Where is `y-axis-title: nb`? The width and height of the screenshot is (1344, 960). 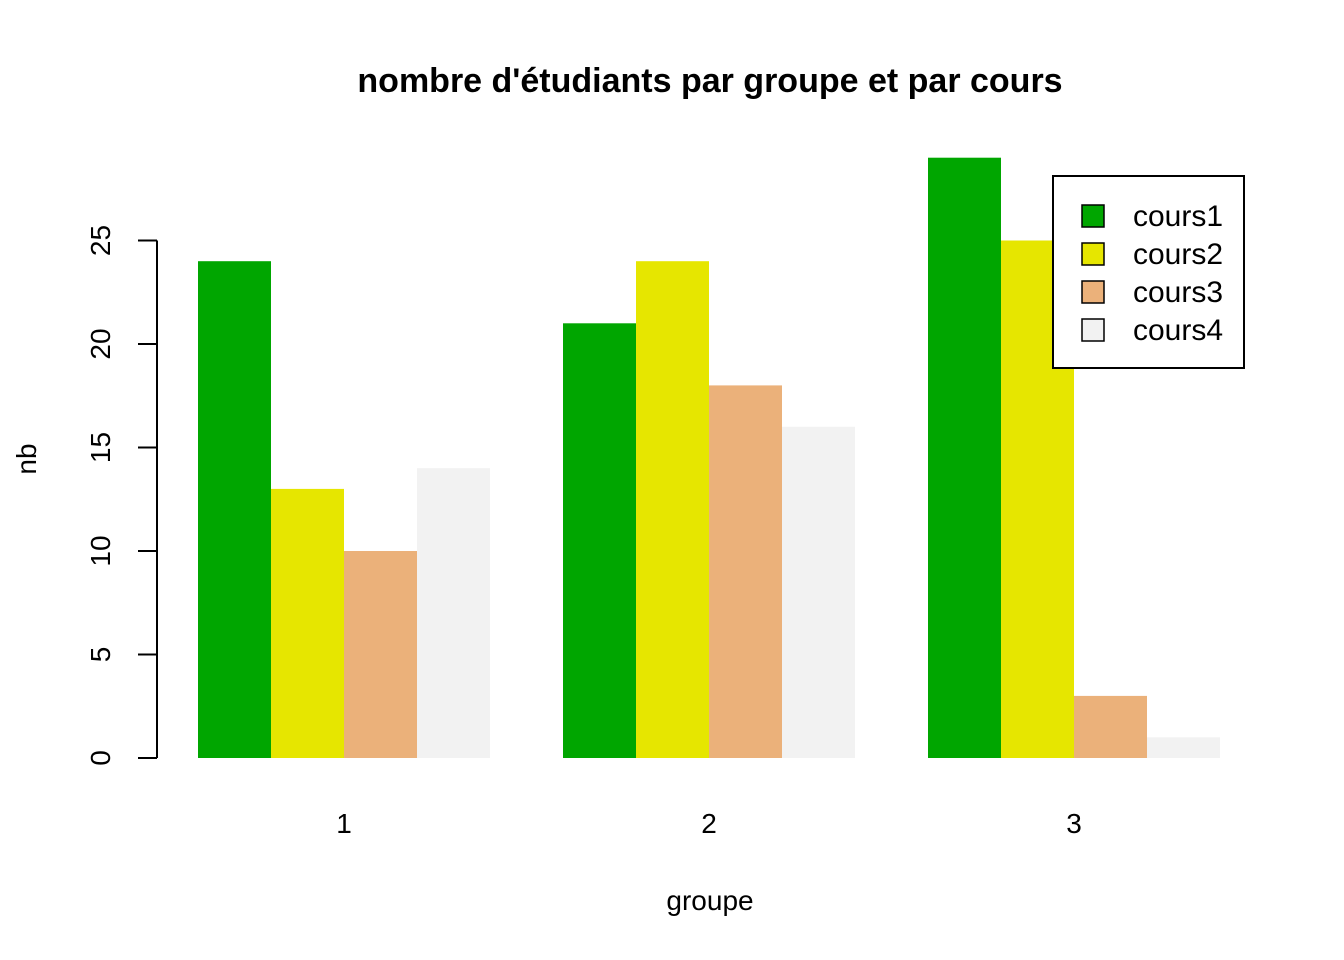
y-axis-title: nb is located at coordinates (26, 458).